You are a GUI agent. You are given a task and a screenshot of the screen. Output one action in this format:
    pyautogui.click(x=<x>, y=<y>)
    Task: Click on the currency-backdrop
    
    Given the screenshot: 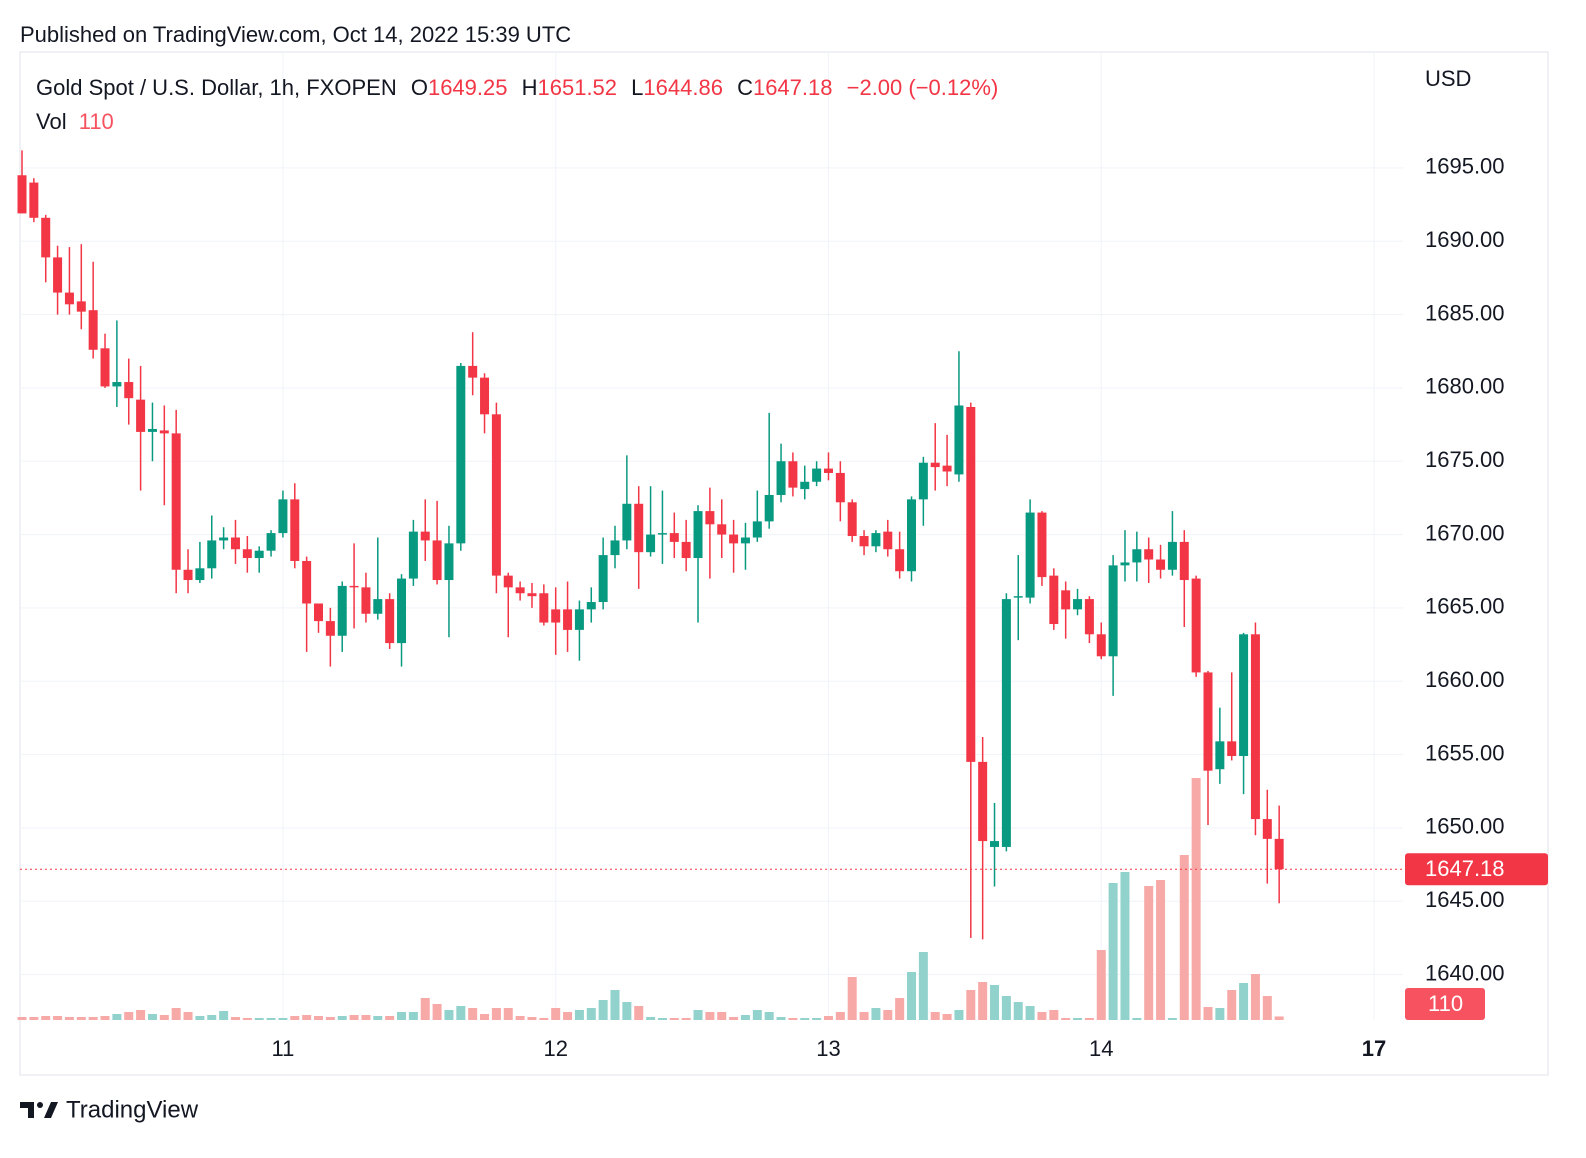 What is the action you would take?
    pyautogui.click(x=1475, y=83)
    